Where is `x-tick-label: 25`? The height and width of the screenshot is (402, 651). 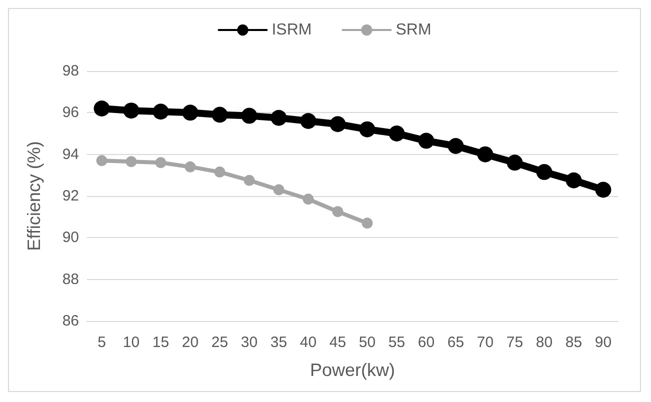 x-tick-label: 25 is located at coordinates (219, 342).